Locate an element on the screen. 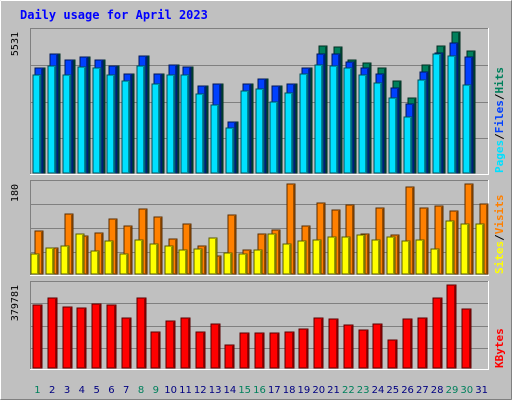  x-tick-label-day-16: 16 is located at coordinates (259, 390).